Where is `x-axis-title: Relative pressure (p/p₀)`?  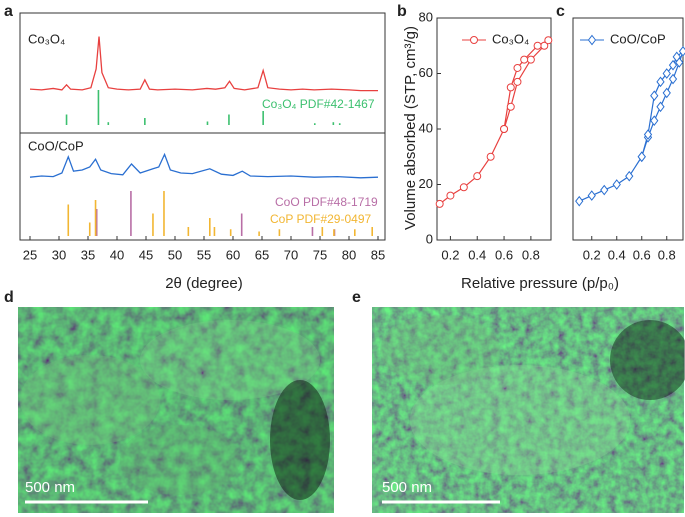 x-axis-title: Relative pressure (p/p₀) is located at coordinates (540, 283).